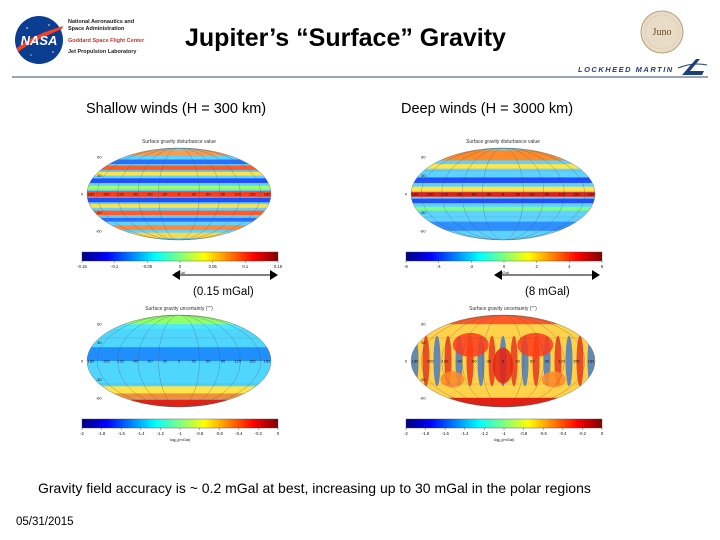 Image resolution: width=720 pixels, height=540 pixels. Describe the element at coordinates (602, 266) in the screenshot. I see `colorbar-tick-label: 6` at that location.